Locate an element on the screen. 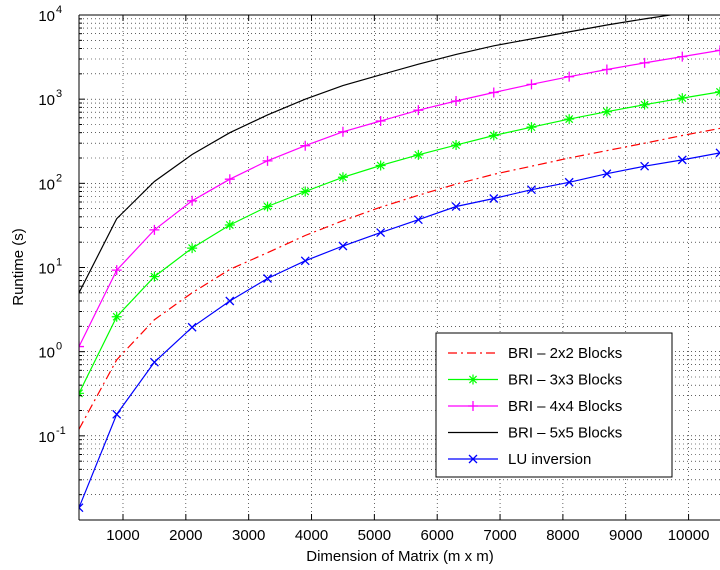  y-axis-label: Runtime (s) is located at coordinates (18, 267).